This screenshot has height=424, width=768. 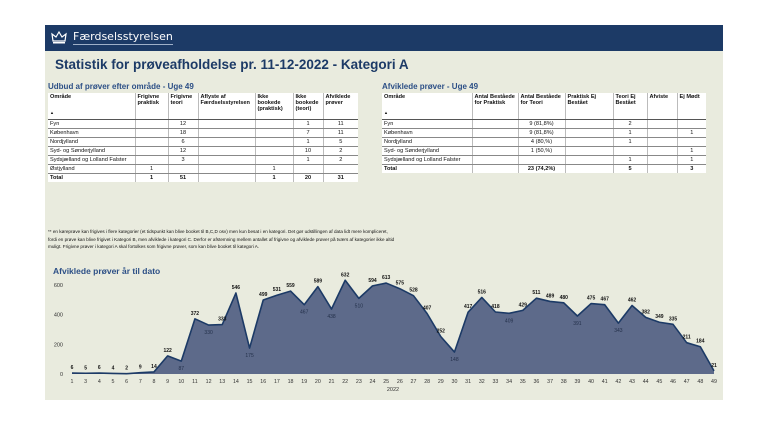 What do you see at coordinates (700, 382) in the screenshot?
I see `x-tick-label: 48` at bounding box center [700, 382].